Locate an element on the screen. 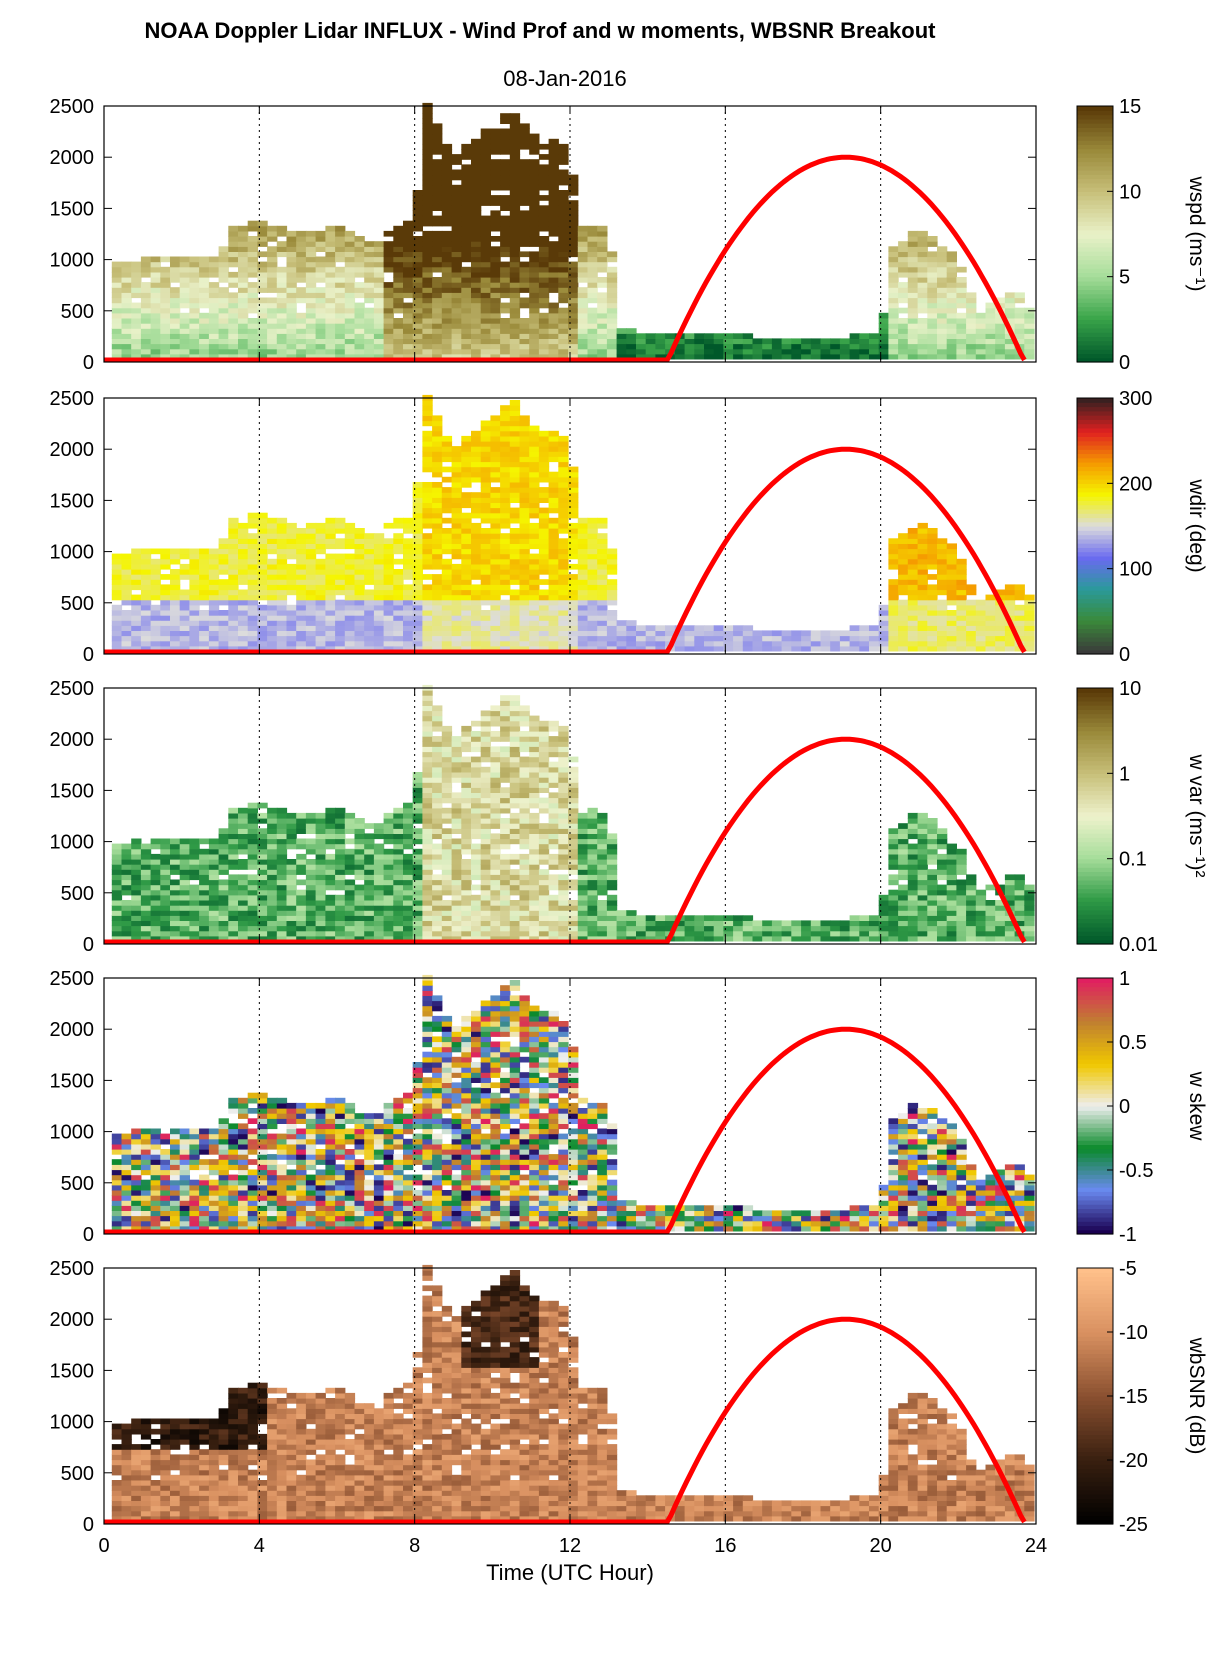 The width and height of the screenshot is (1227, 1655). heatmap-cells-wdir is located at coordinates (573, 523).